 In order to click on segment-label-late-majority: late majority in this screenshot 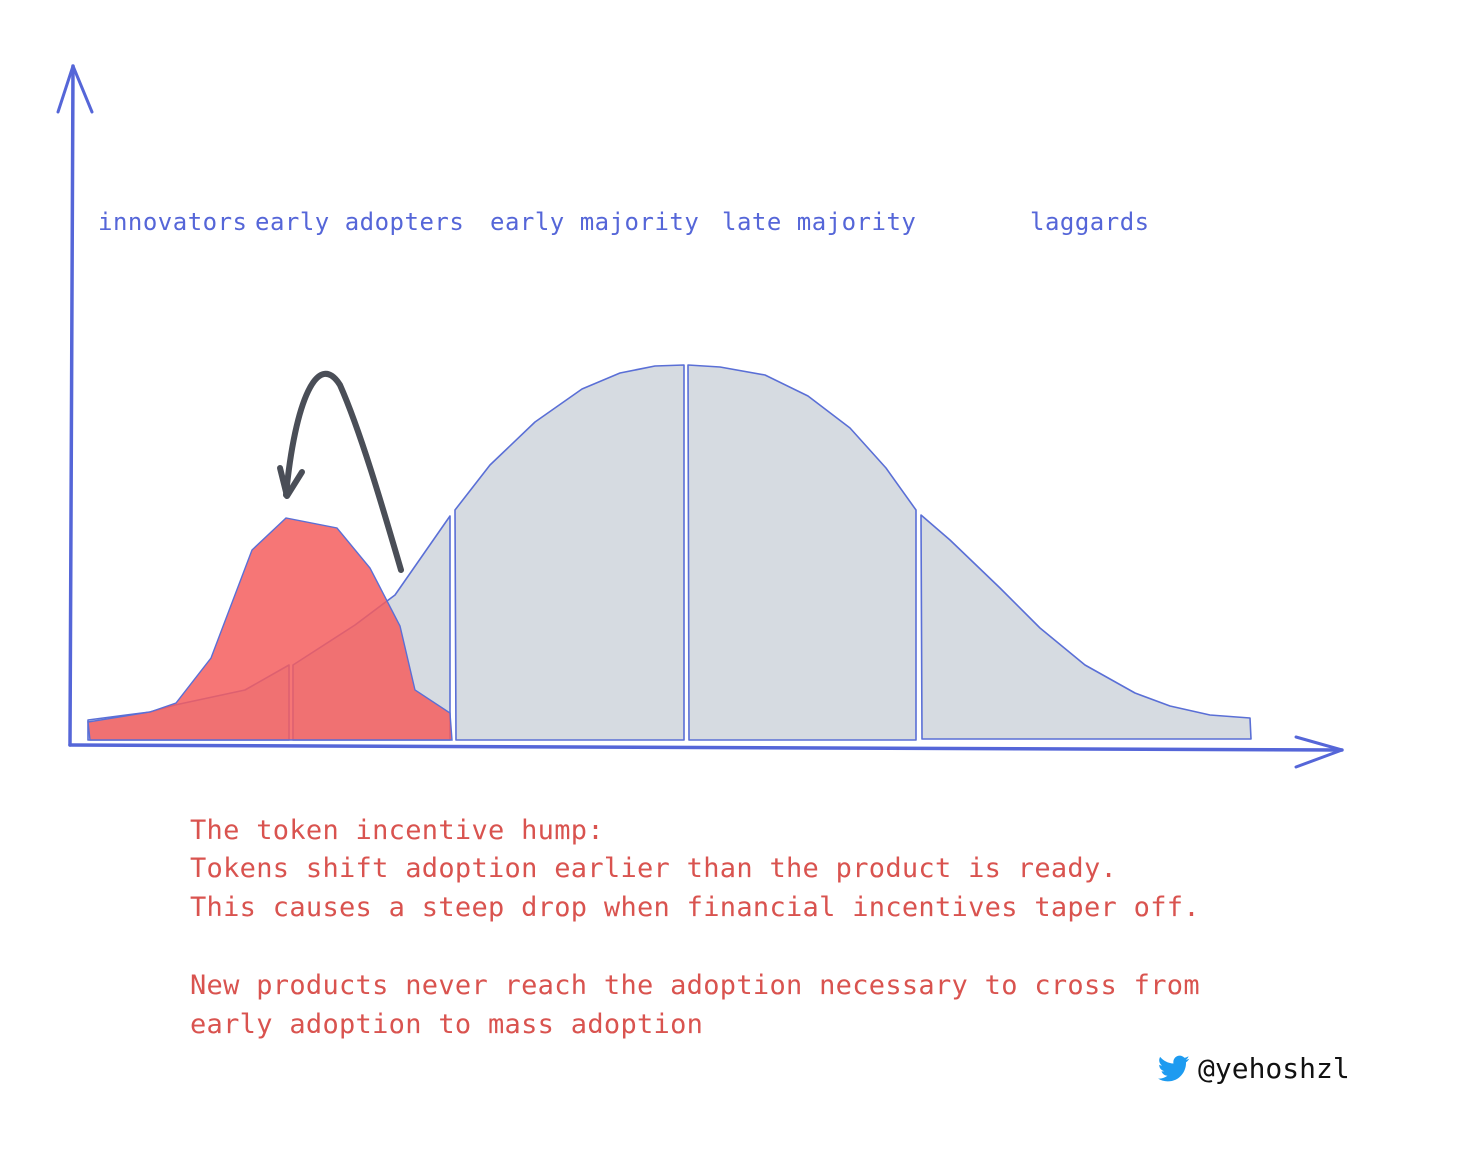, I will do `click(819, 222)`.